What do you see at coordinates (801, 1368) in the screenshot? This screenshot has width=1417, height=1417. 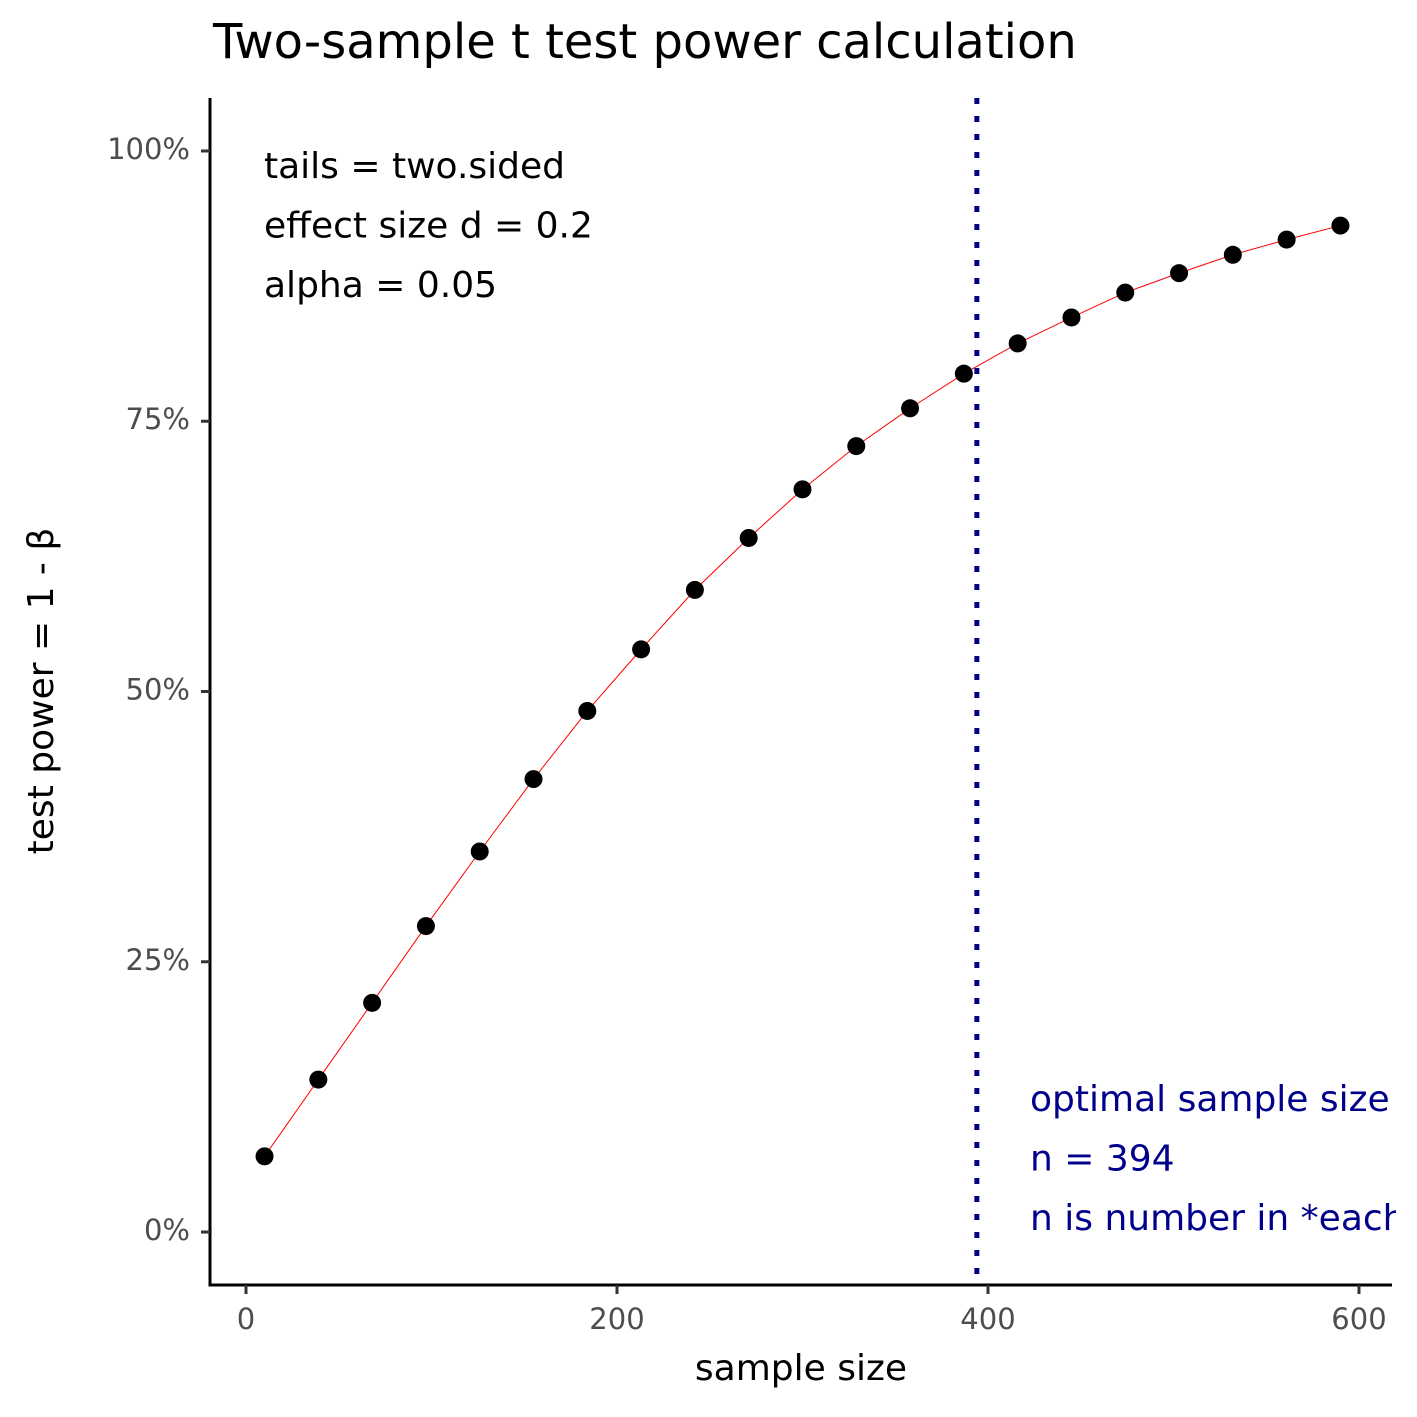 I see `x-axis-title: sample size` at bounding box center [801, 1368].